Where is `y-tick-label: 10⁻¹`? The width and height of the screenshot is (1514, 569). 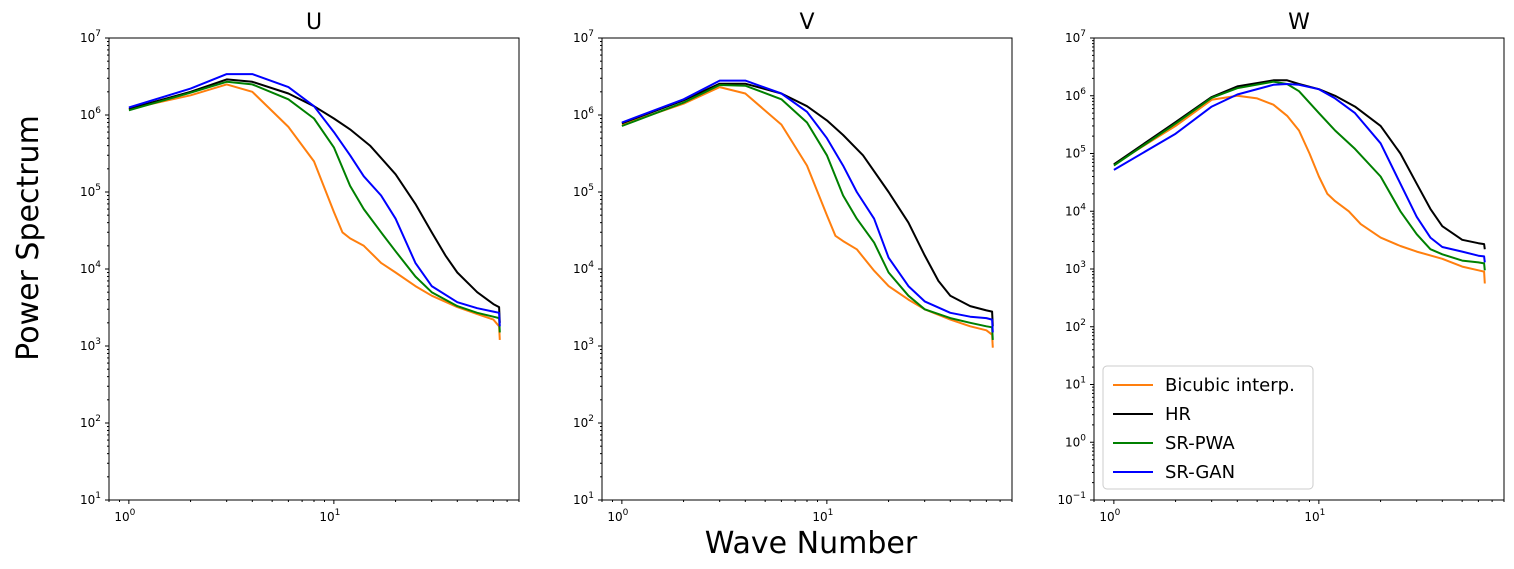 y-tick-label: 10⁻¹ is located at coordinates (1071, 499).